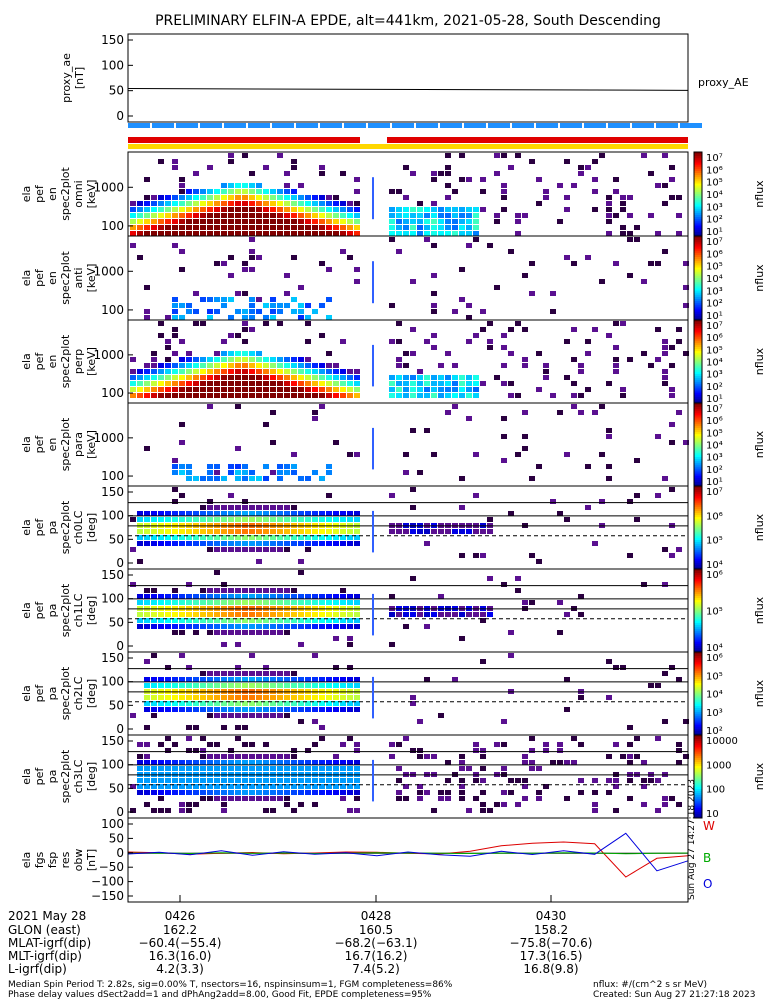  What do you see at coordinates (187, 125) in the screenshot?
I see `stripe-blue-seg` at bounding box center [187, 125].